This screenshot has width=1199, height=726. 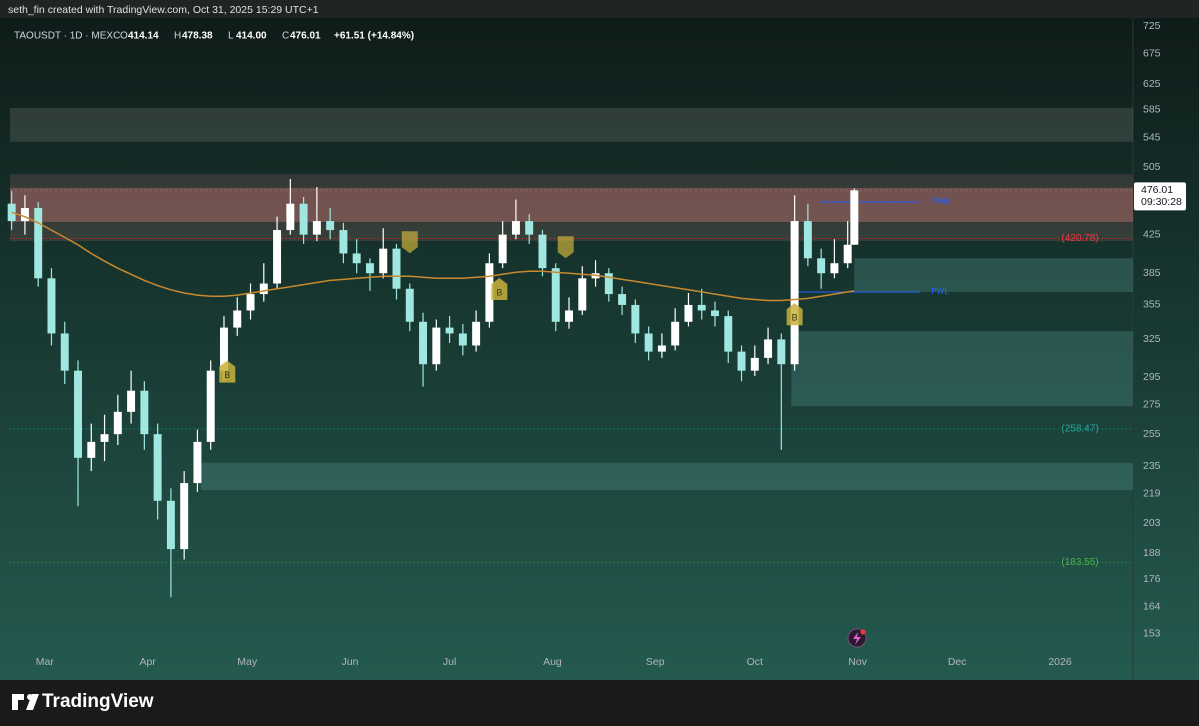 I want to click on last-price-box, so click(x=1160, y=196).